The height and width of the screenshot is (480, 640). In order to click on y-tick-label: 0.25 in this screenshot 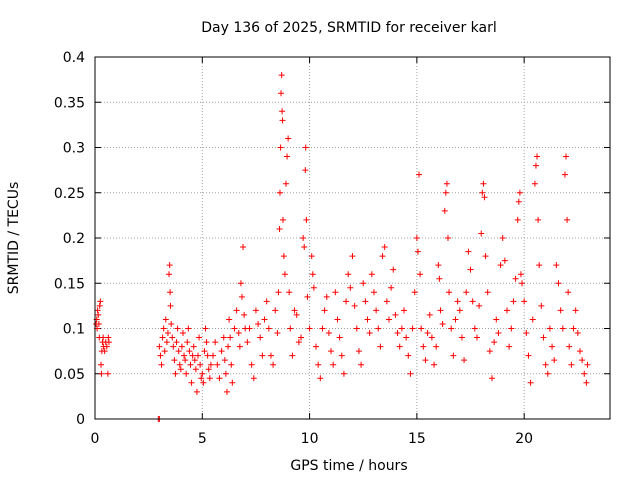, I will do `click(69, 194)`.